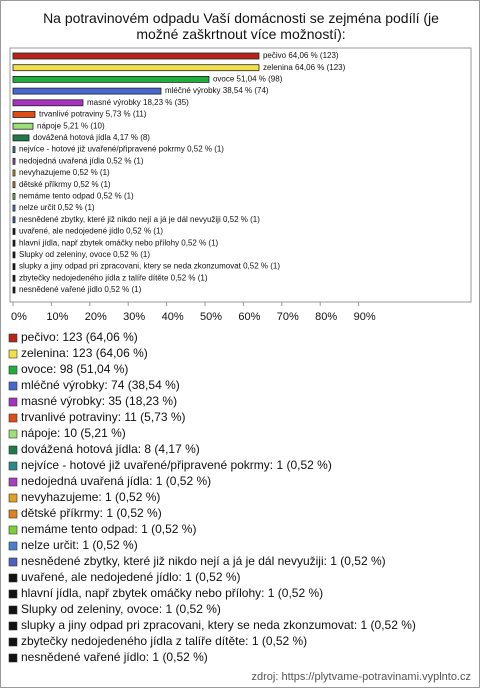 The image size is (480, 688). What do you see at coordinates (71, 125) in the screenshot?
I see `value-label: nápoje 5,21 % (10)` at bounding box center [71, 125].